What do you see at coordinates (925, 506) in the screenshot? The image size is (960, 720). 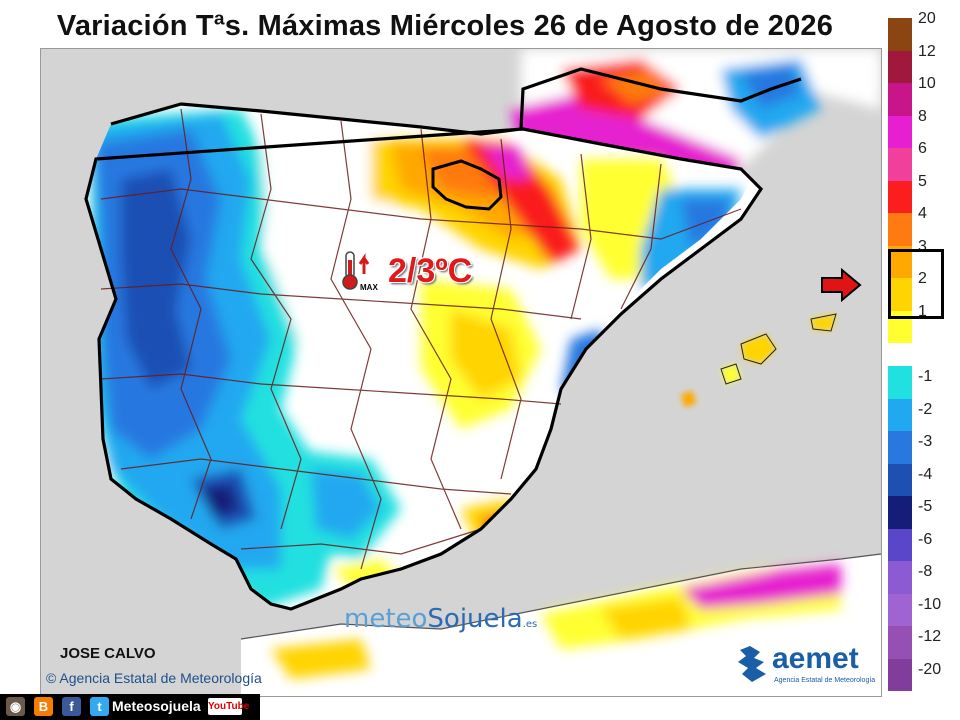 I see `legend-label: -5` at bounding box center [925, 506].